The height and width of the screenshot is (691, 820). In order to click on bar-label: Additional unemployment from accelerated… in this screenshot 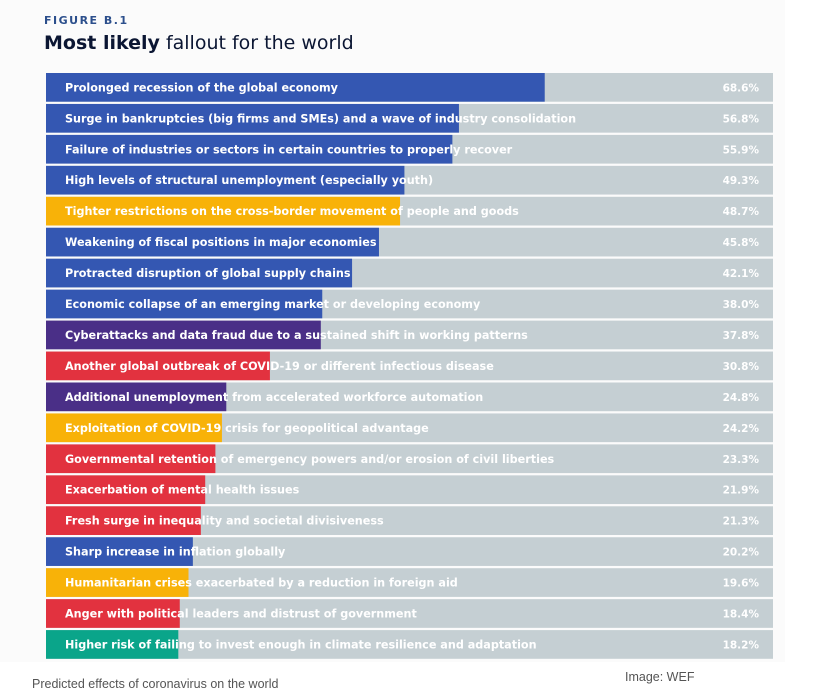, I will do `click(274, 397)`.